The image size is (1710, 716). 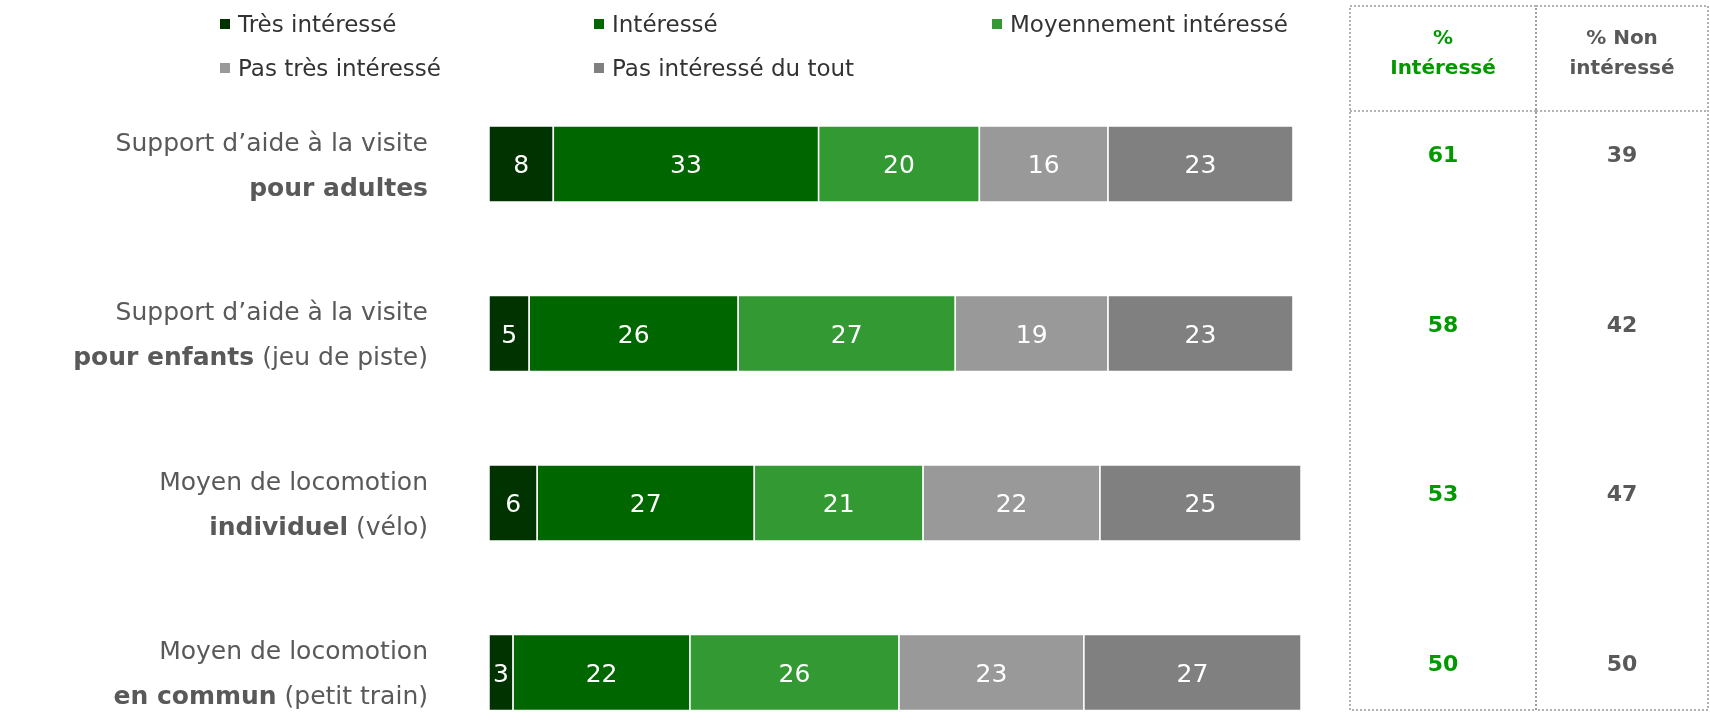 I want to click on text: 47, so click(x=1622, y=493).